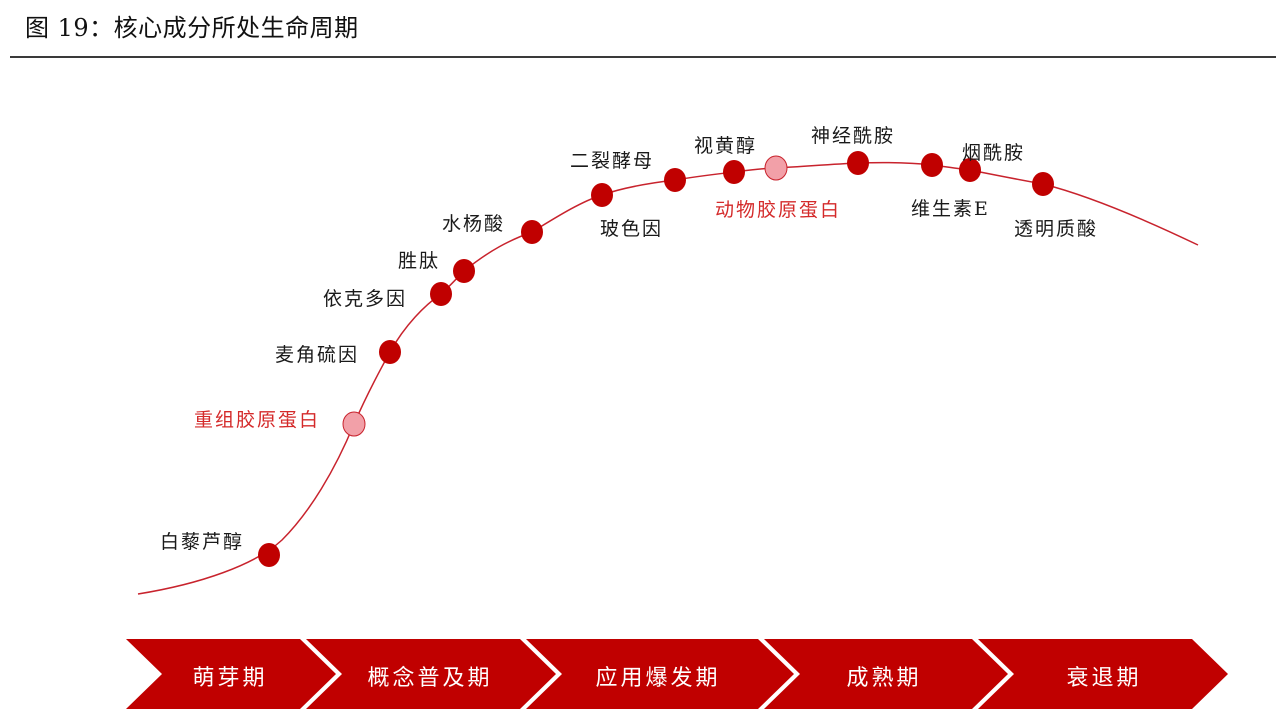 This screenshot has height=717, width=1276. I want to click on label-baililuchun: 白藜芦醇, so click(202, 542).